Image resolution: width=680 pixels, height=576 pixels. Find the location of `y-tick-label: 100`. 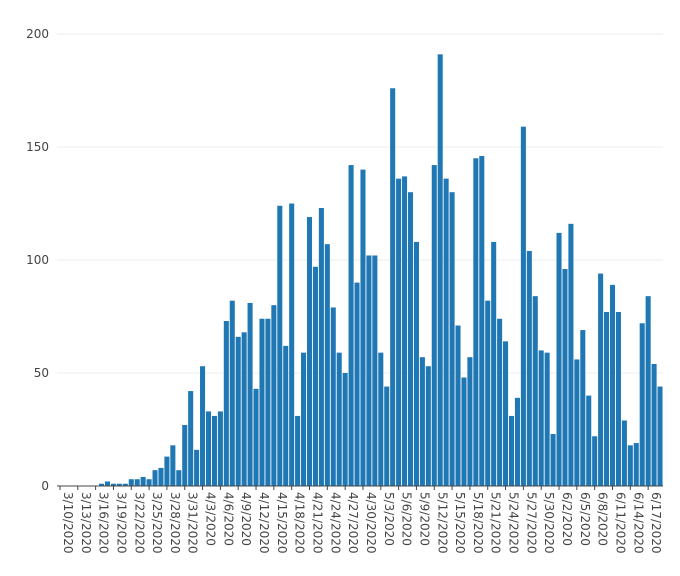

y-tick-label: 100 is located at coordinates (37, 260).